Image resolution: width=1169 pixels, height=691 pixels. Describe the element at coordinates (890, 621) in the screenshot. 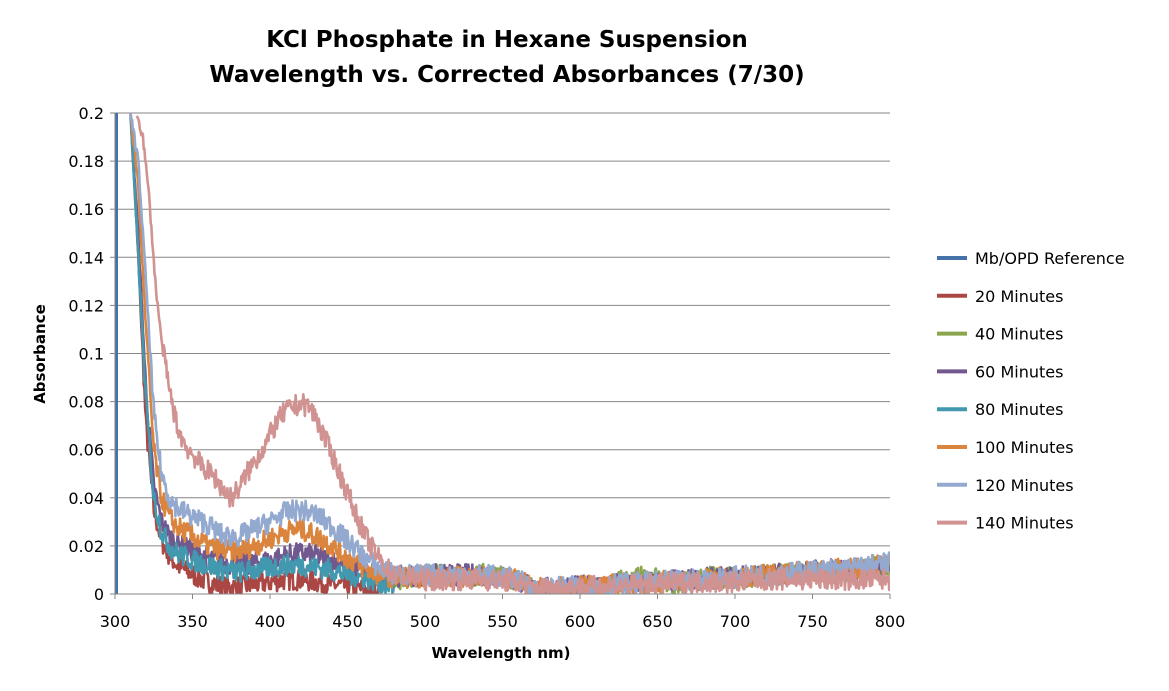

I see `x-tick-label: 800` at that location.